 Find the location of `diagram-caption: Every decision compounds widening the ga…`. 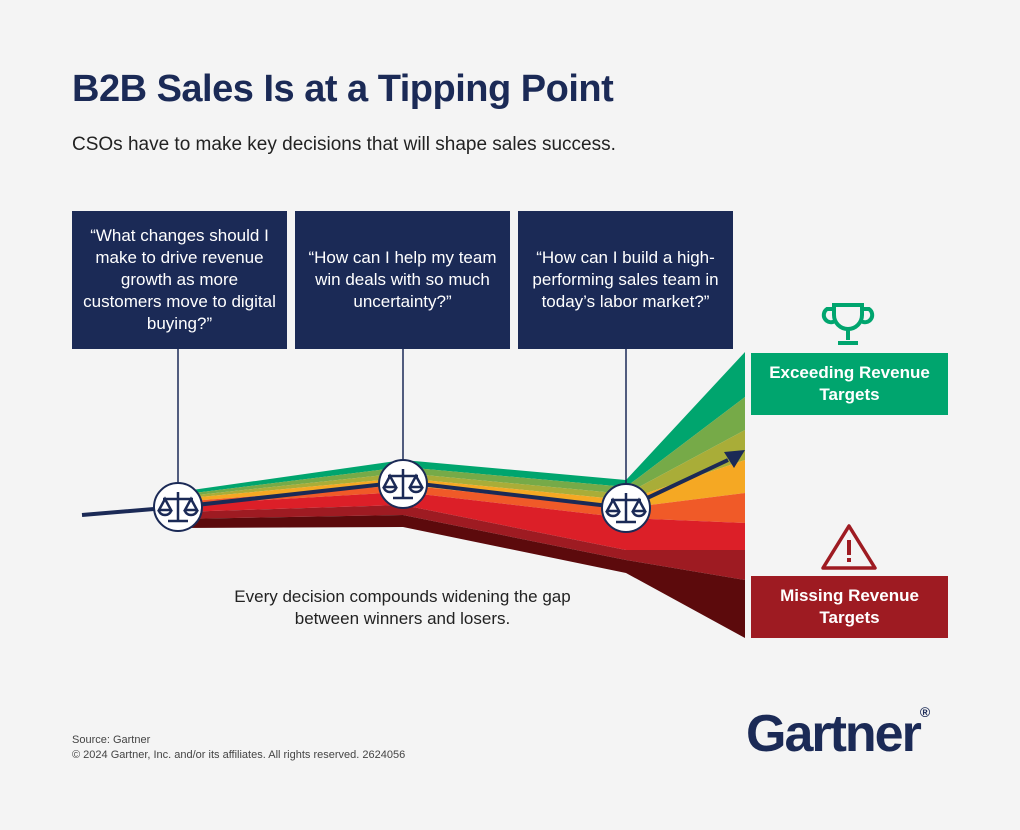

diagram-caption: Every decision compounds widening the ga… is located at coordinates (402, 607).